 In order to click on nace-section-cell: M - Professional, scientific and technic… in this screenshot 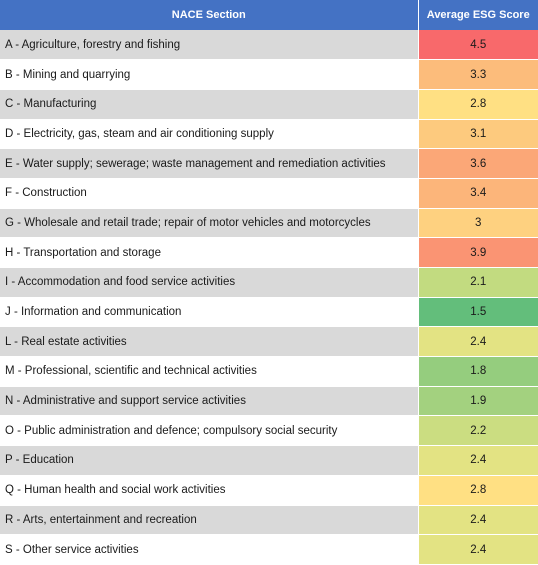, I will do `click(209, 371)`.